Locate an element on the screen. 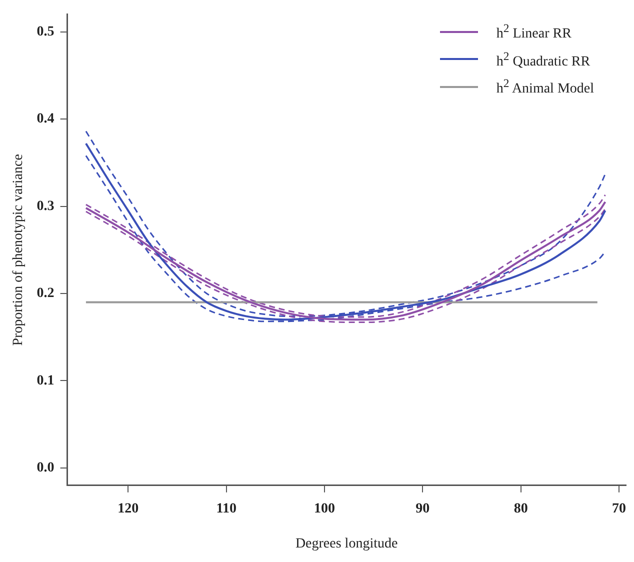  x-tick-label: 100 is located at coordinates (324, 508).